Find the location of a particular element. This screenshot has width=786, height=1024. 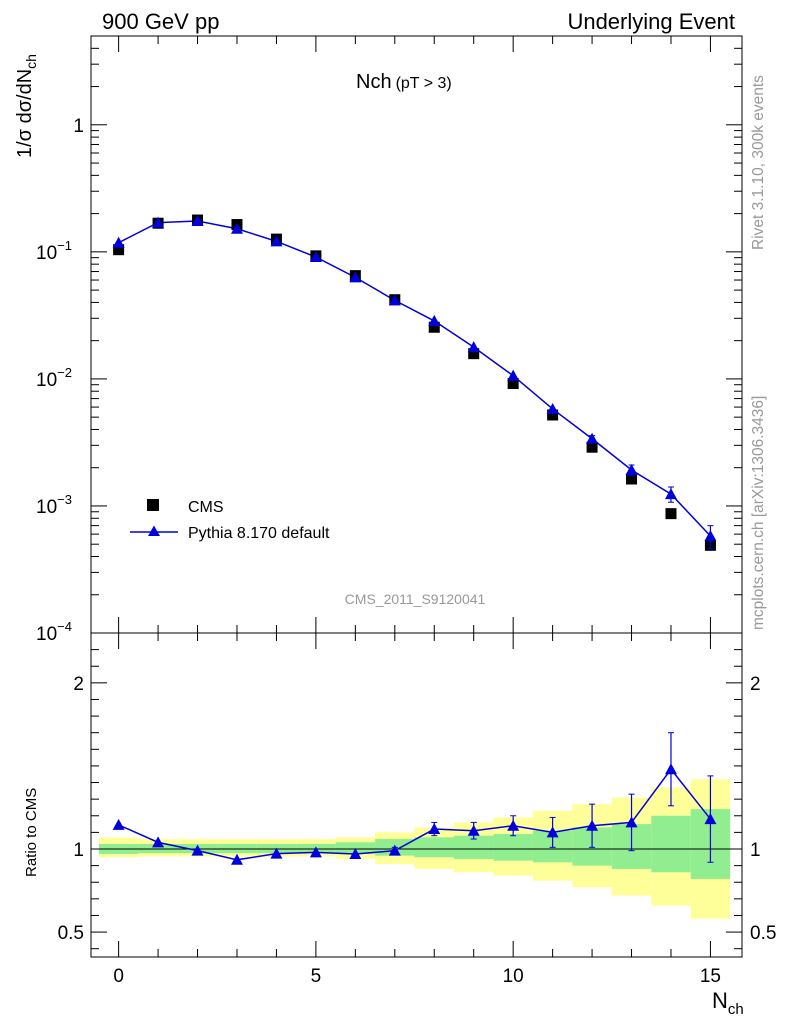

header-left-label: 900 GeV pp is located at coordinates (160, 21).